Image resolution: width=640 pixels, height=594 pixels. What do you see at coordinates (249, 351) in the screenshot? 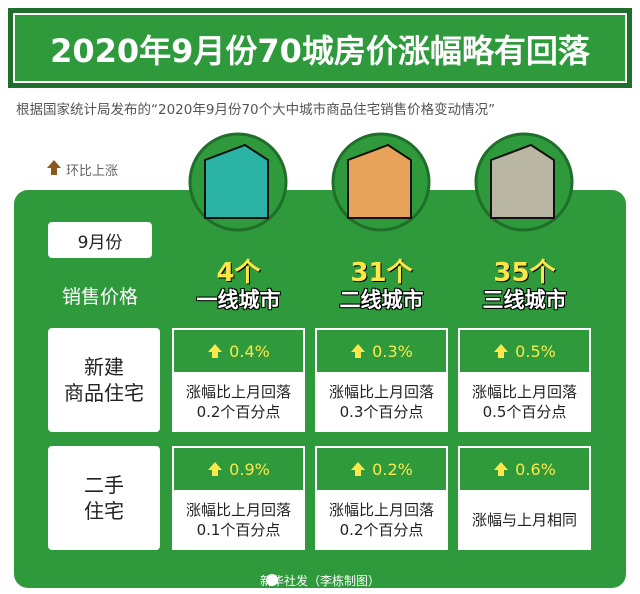
I see `change-value: 0.4%` at bounding box center [249, 351].